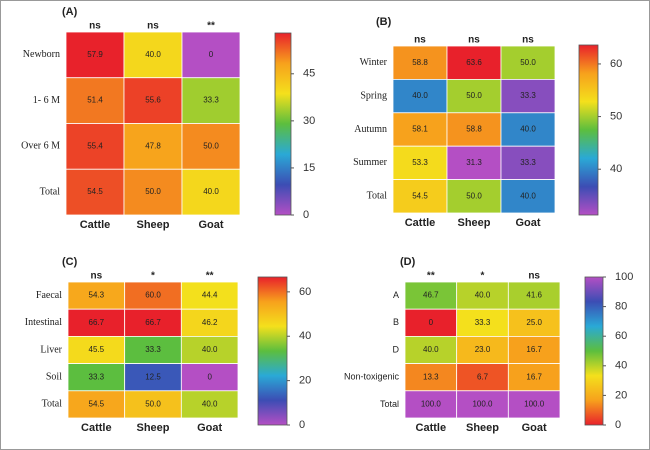 This screenshot has height=450, width=650. What do you see at coordinates (153, 376) in the screenshot?
I see `cell-value: 12.5` at bounding box center [153, 376].